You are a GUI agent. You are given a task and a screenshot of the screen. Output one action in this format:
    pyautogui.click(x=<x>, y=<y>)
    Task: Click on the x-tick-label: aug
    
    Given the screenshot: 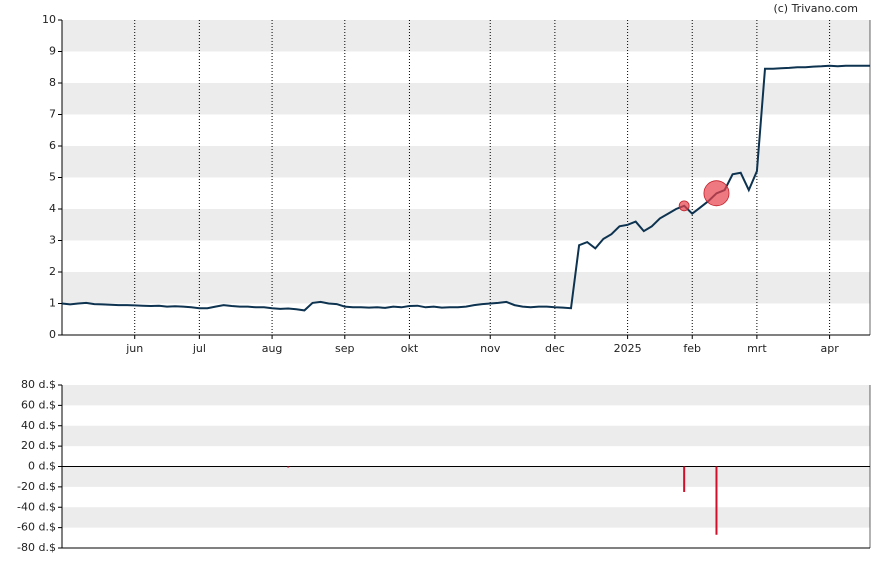 What is the action you would take?
    pyautogui.click(x=272, y=348)
    